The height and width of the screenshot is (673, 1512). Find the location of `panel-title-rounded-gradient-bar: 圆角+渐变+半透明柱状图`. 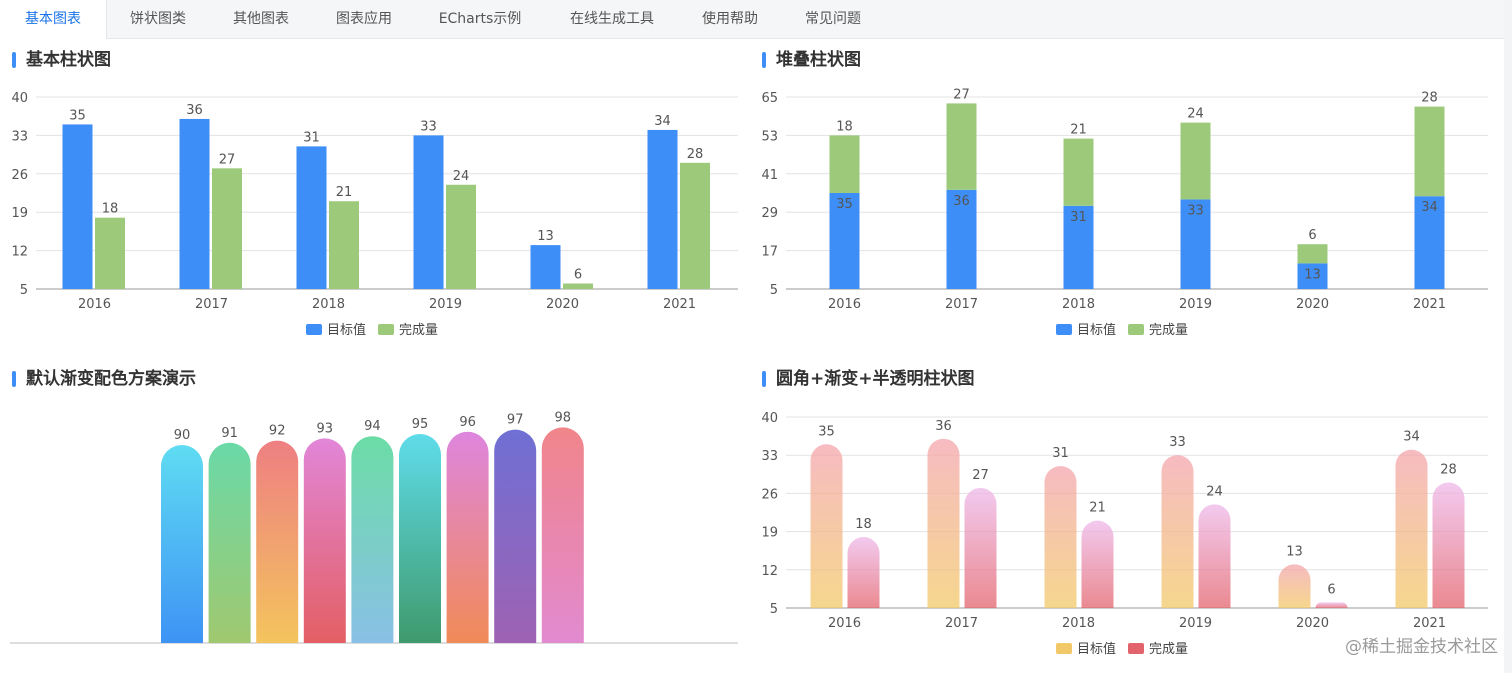

panel-title-rounded-gradient-bar: 圆角+渐变+半透明柱状图 is located at coordinates (868, 379).